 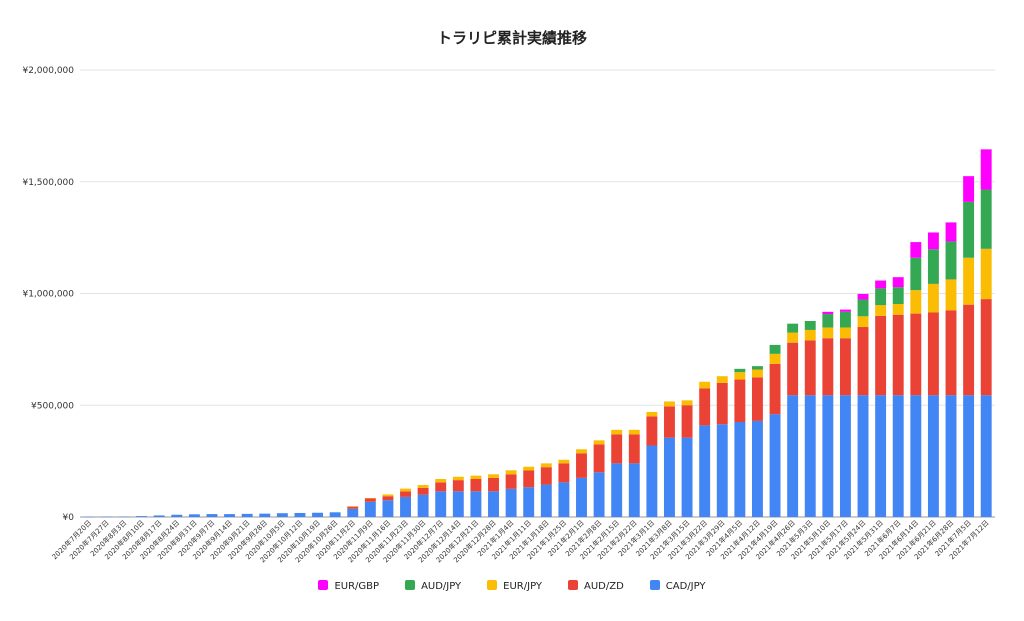 I want to click on legend-label: AUD/ZD, so click(x=604, y=586).